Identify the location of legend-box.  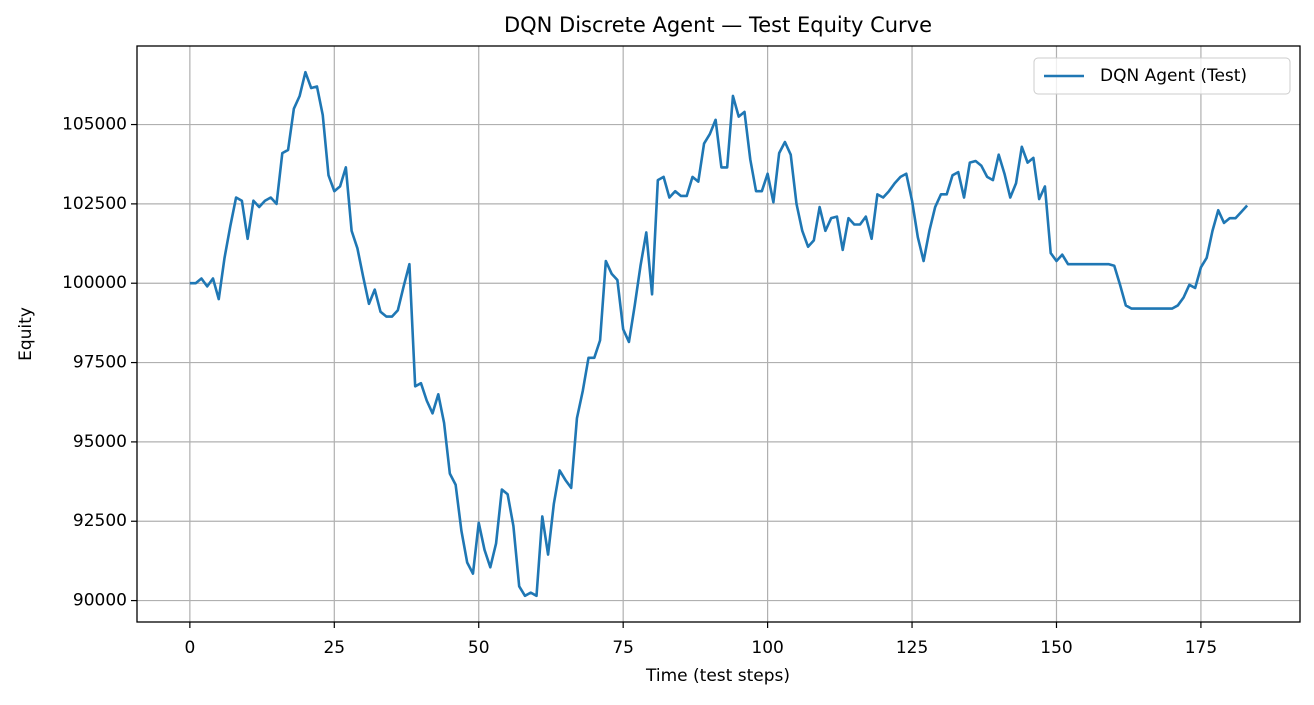
(1162, 76).